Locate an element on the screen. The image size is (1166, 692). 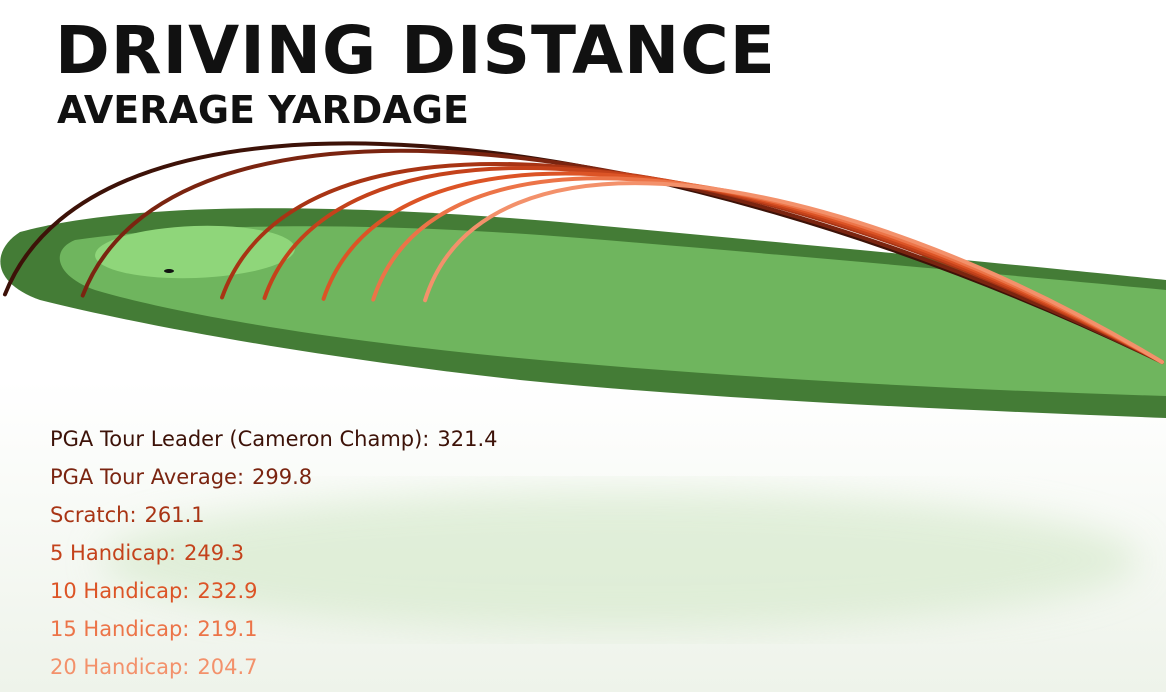
legend-label: PGA Tour Leader (Cameron Champ): is located at coordinates (240, 439).